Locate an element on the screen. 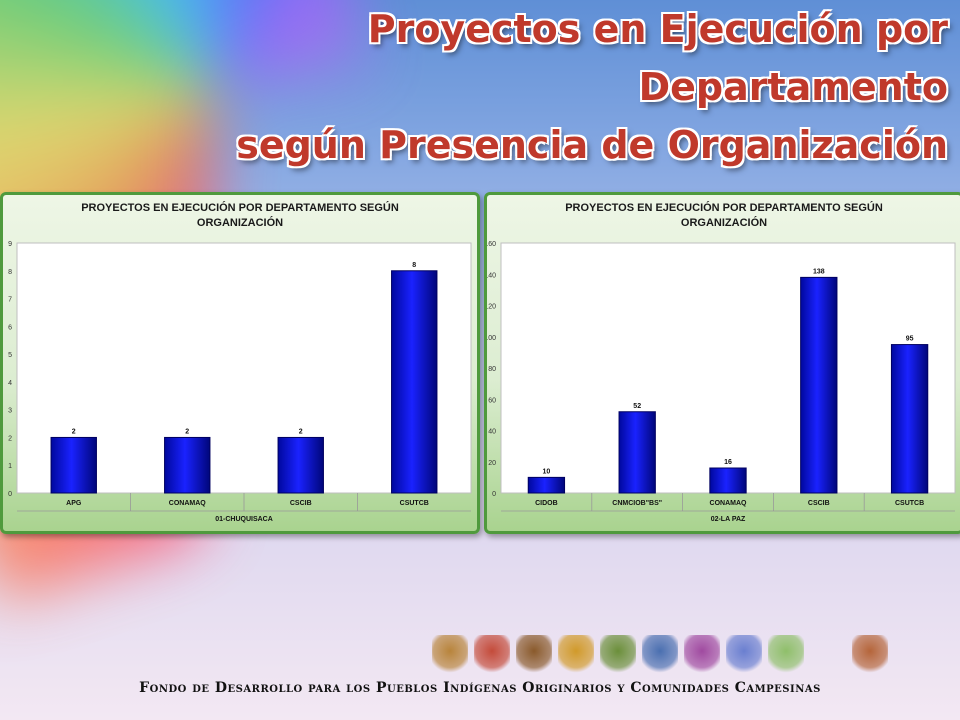 The image size is (960, 720). mountain-logo is located at coordinates (660, 655).